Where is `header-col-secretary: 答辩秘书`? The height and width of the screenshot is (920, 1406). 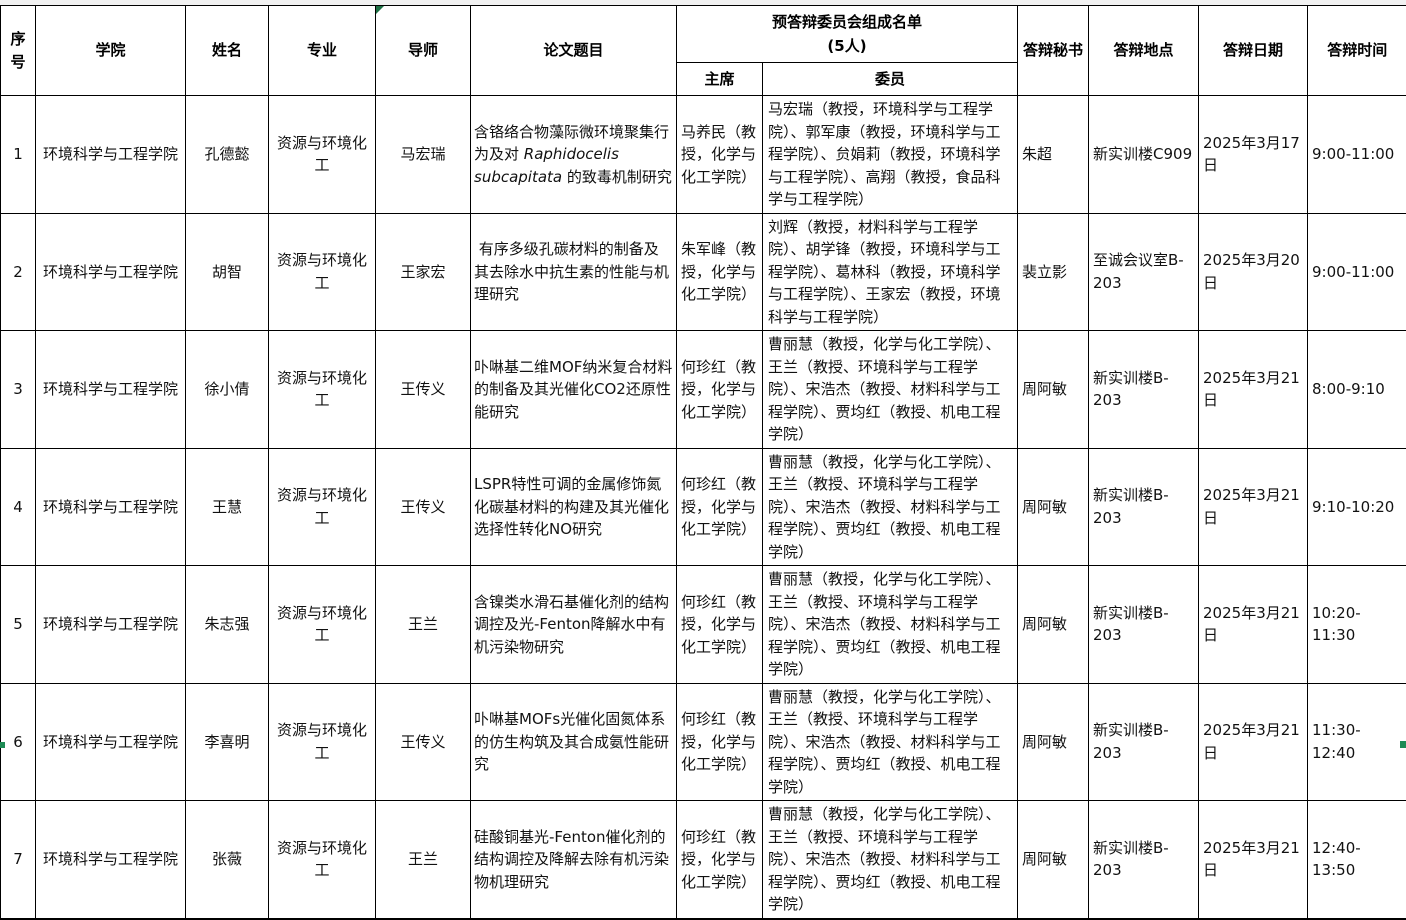
header-col-secretary: 答辩秘书 is located at coordinates (1053, 51).